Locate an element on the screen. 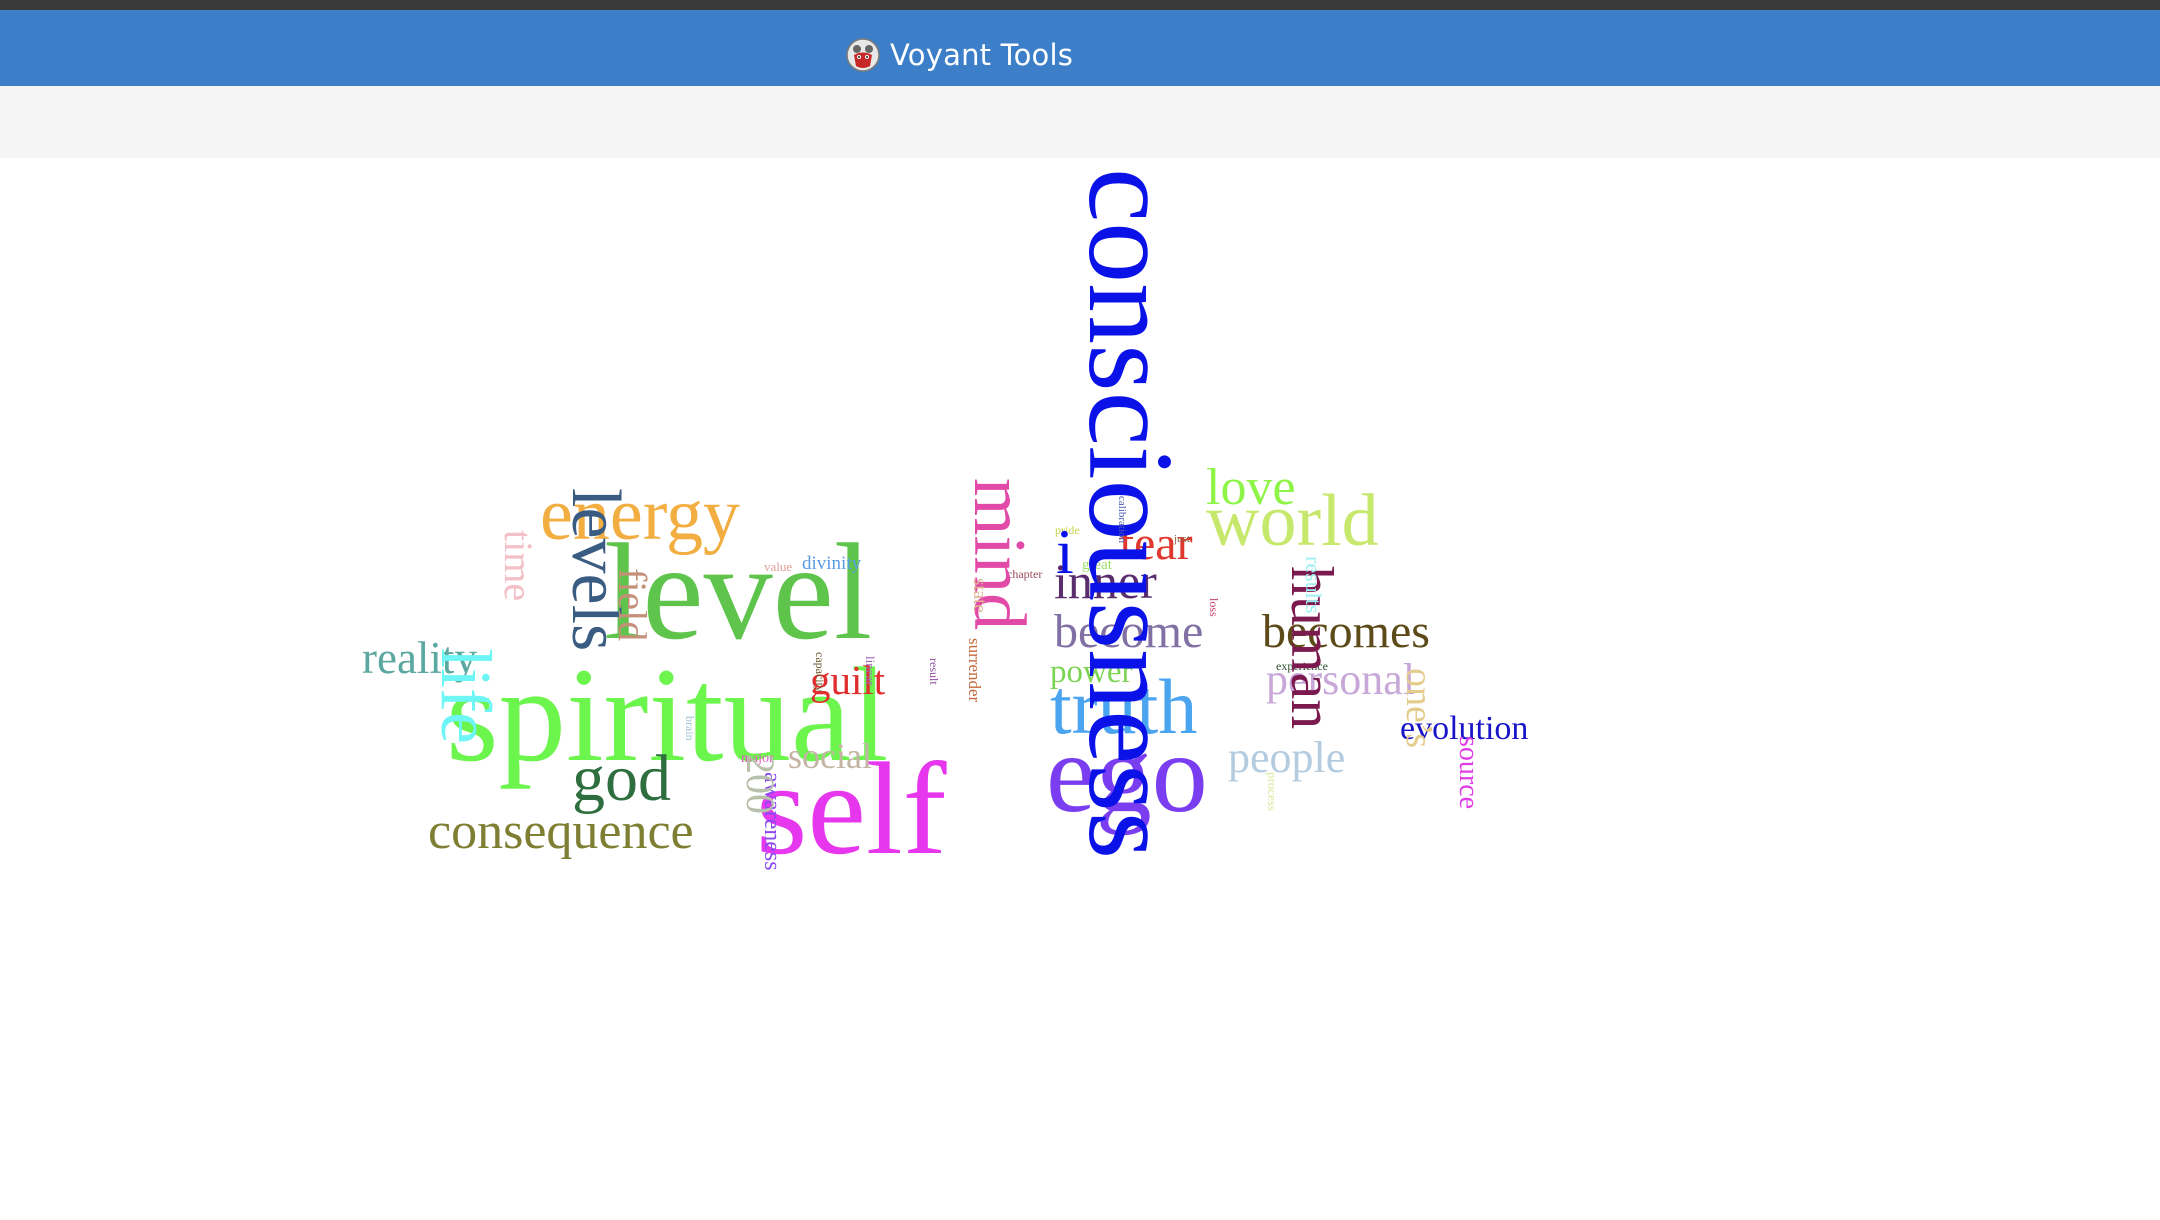  cloud-word-consequence: consequence is located at coordinates (561, 831).